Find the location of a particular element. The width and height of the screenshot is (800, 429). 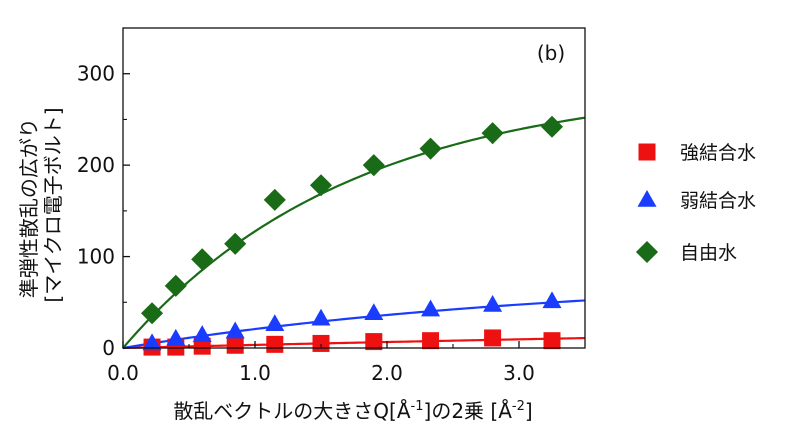

y-tick-label: 100 is located at coordinates (96, 257).